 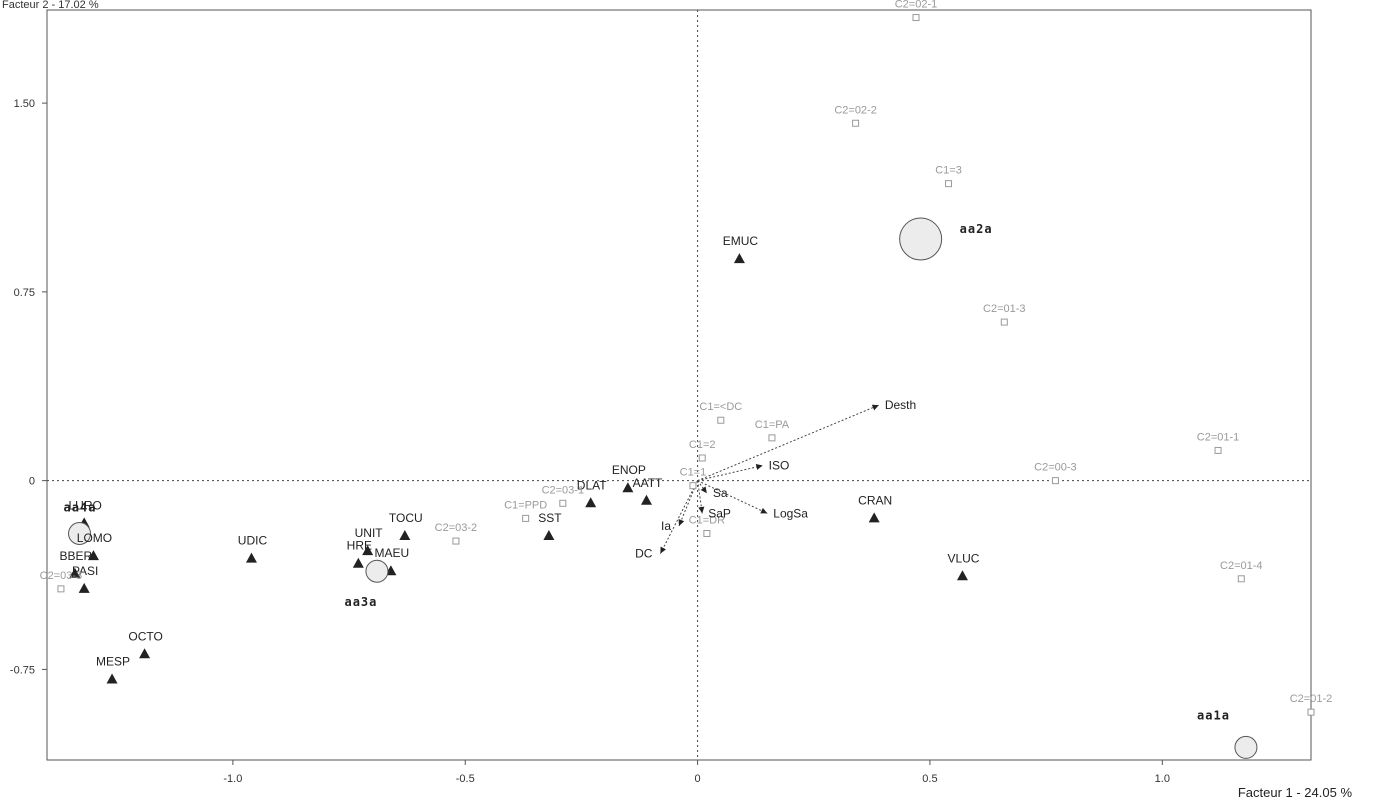 What do you see at coordinates (61, 576) in the screenshot?
I see `square-point-label: C2=03-3` at bounding box center [61, 576].